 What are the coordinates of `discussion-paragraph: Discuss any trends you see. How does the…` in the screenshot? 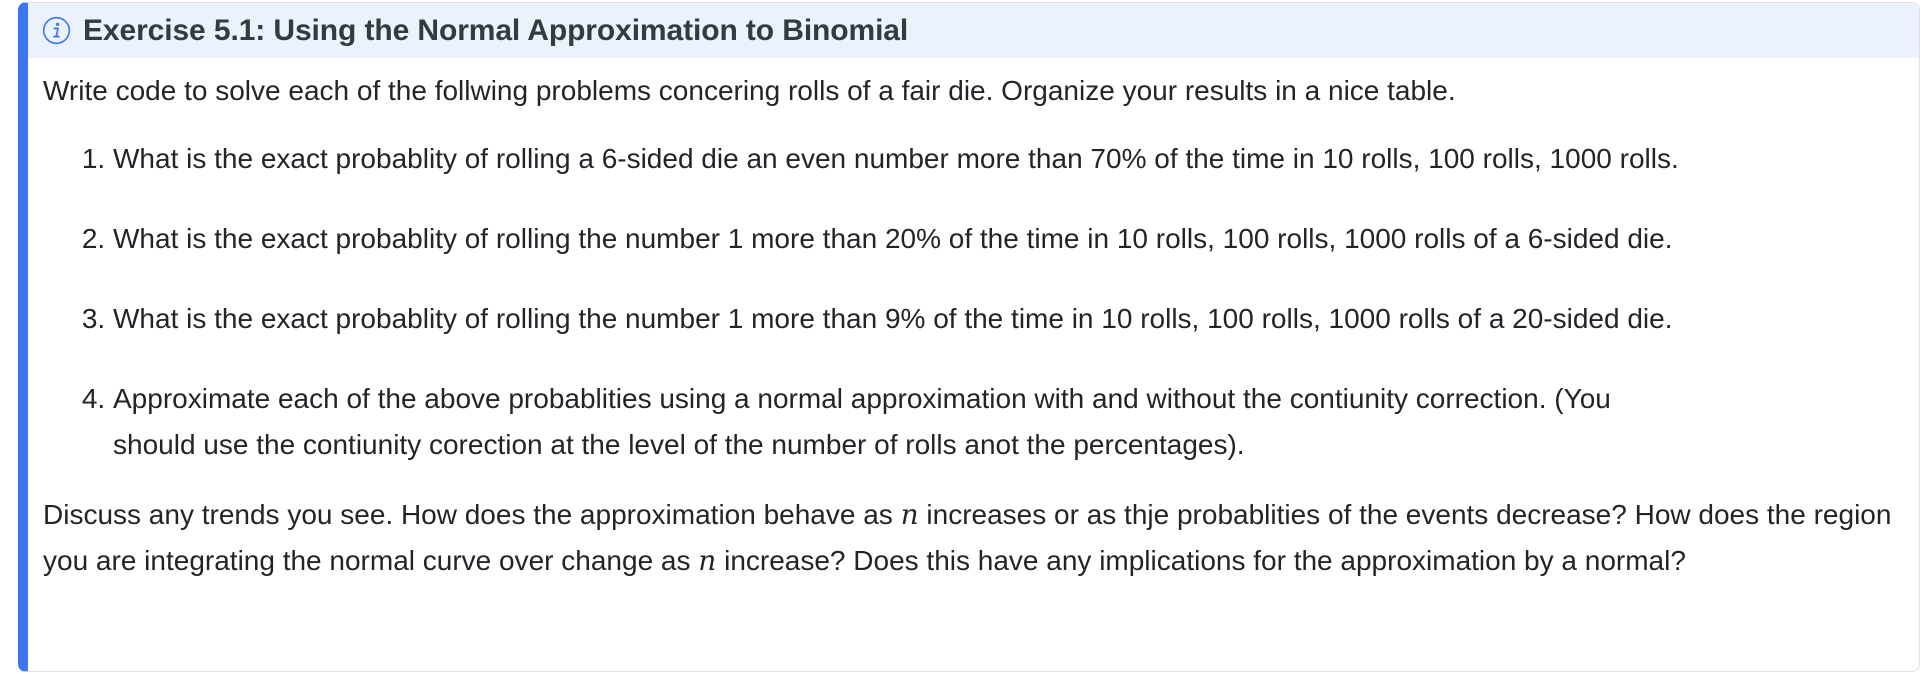 It's located at (974, 538).